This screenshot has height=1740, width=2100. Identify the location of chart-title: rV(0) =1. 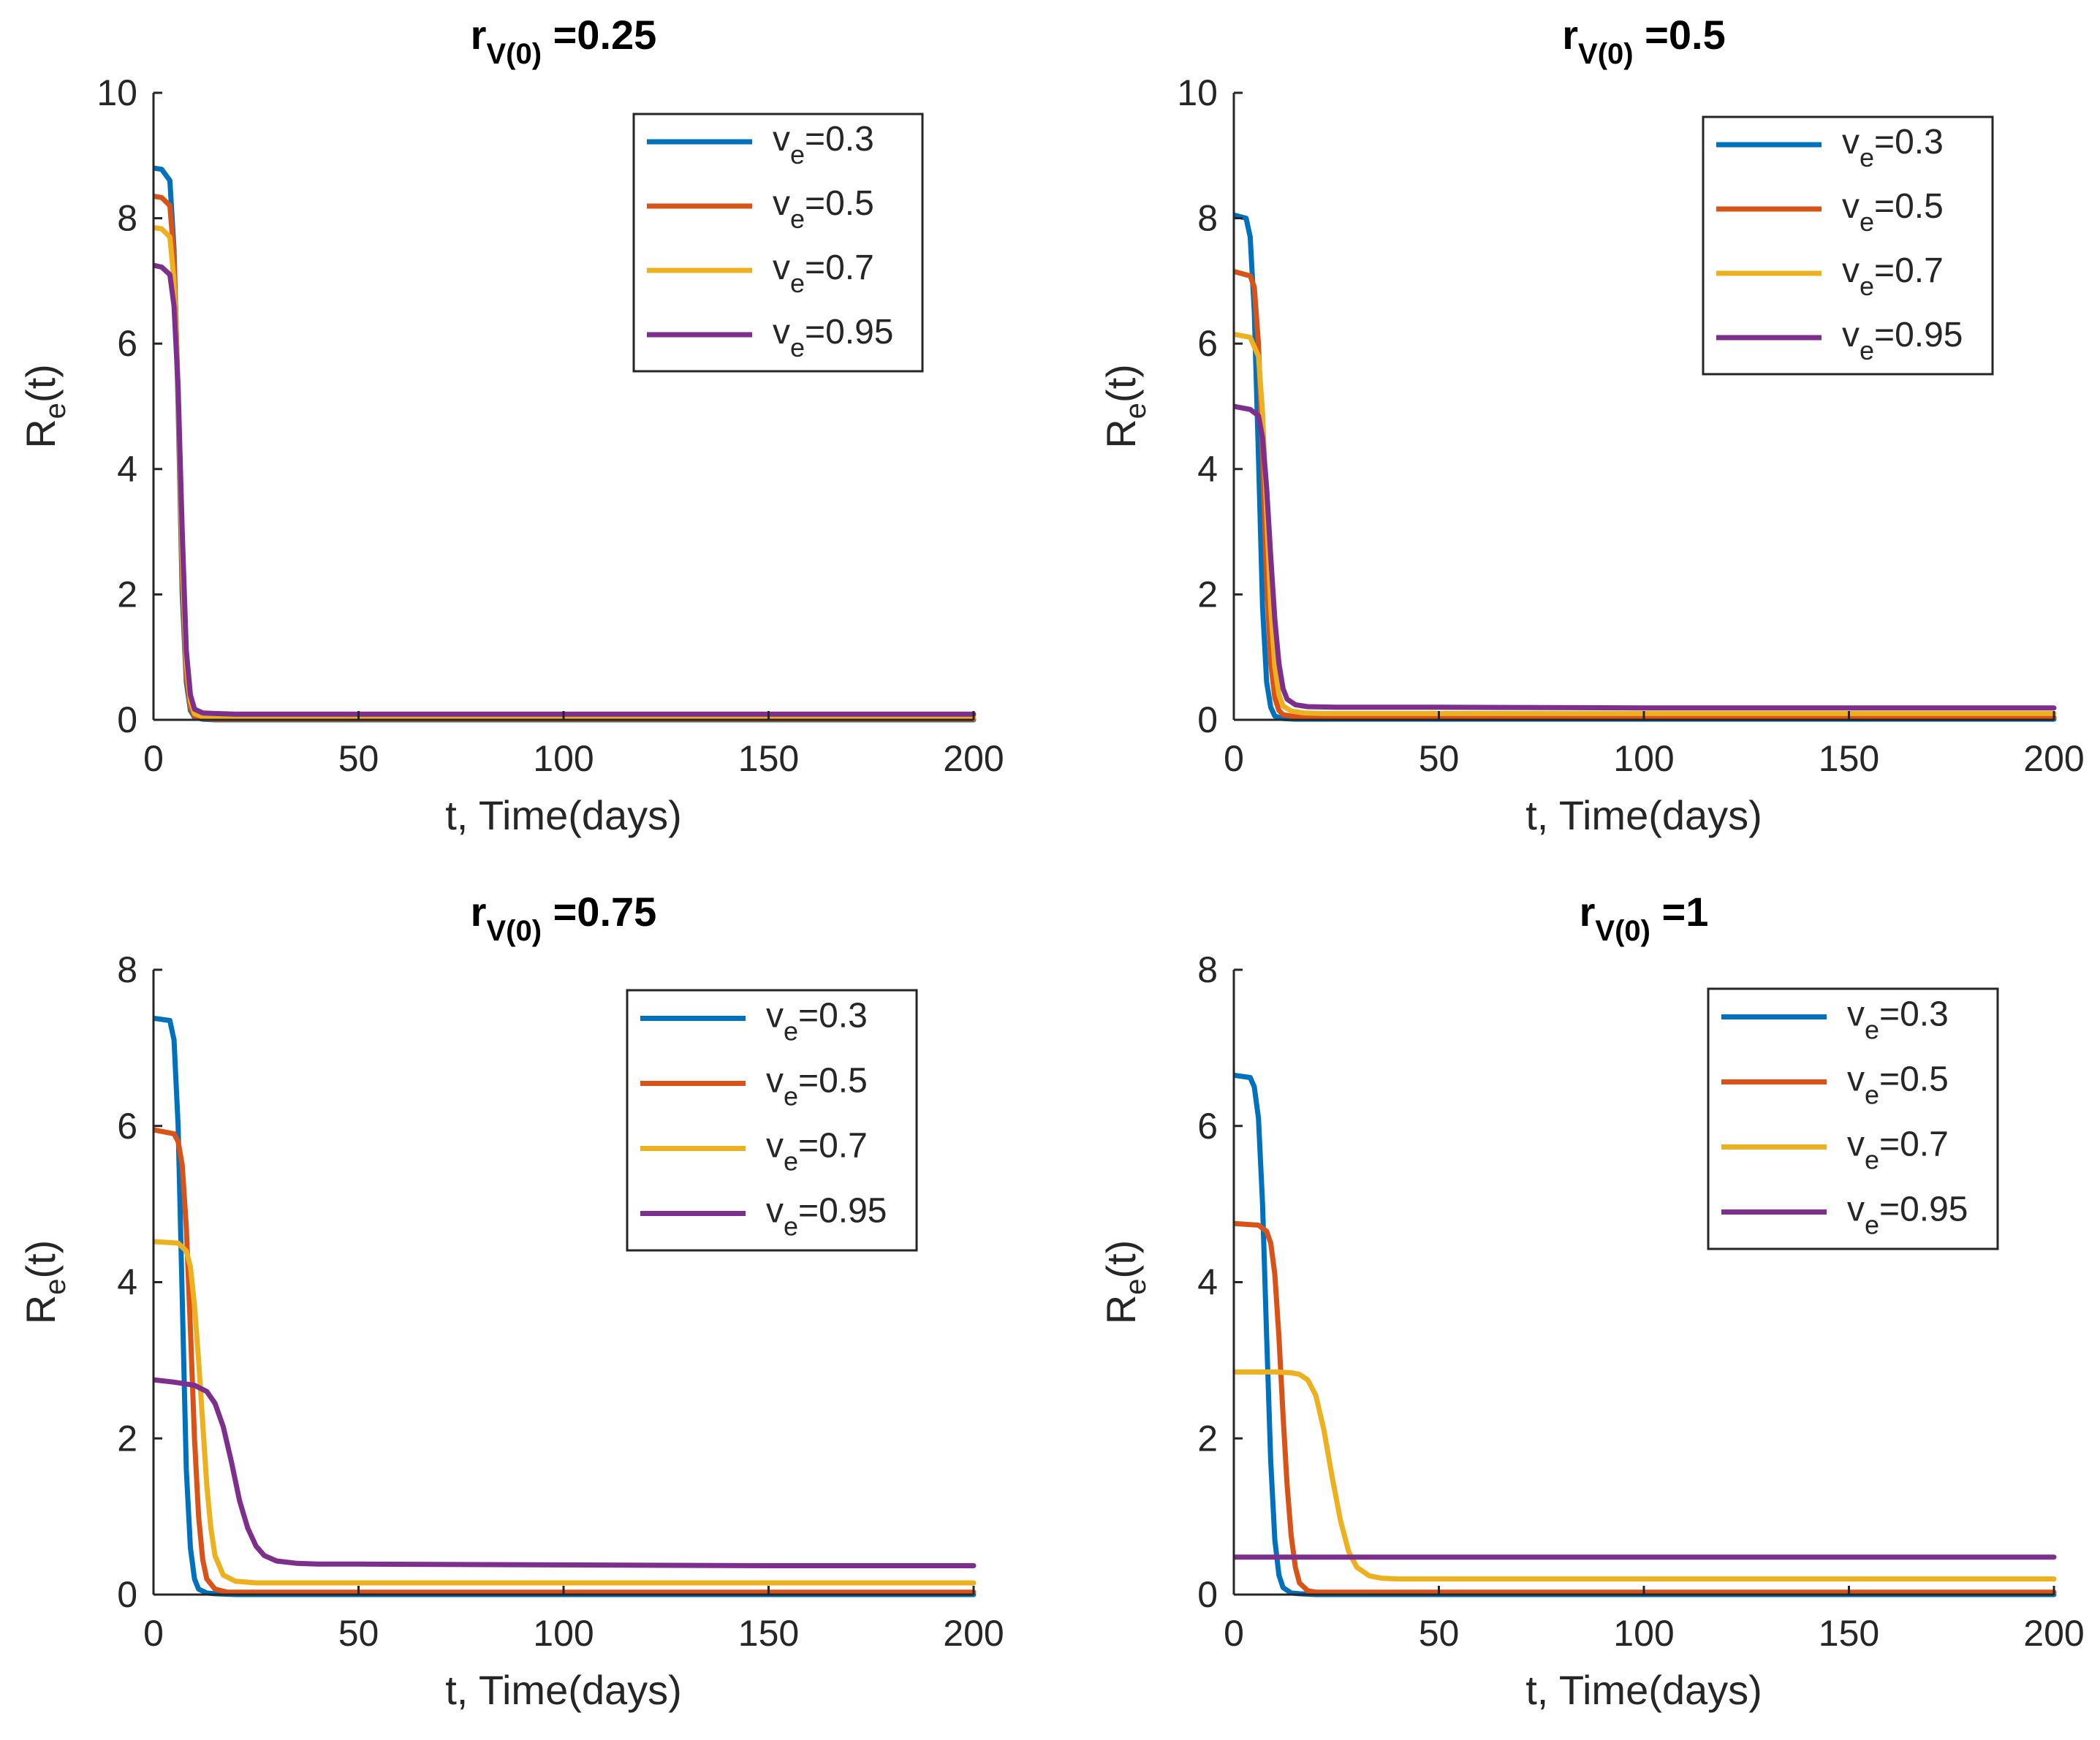
(1644, 918).